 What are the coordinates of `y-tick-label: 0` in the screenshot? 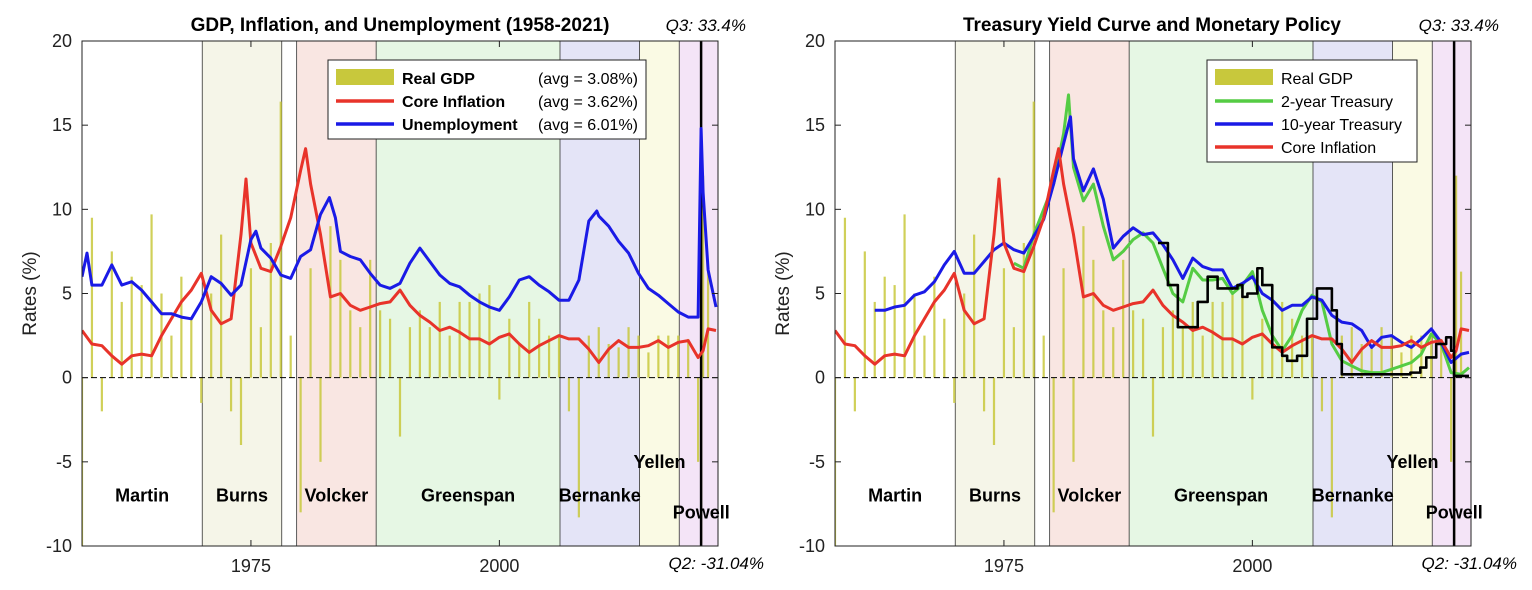 It's located at (820, 378).